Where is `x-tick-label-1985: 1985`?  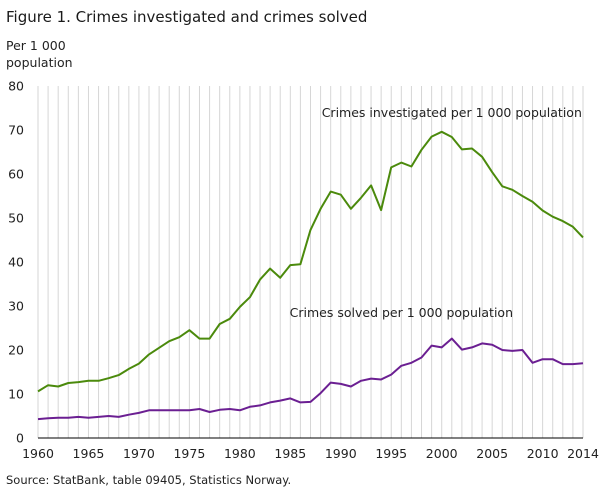
x-tick-label-1985: 1985 is located at coordinates (290, 453).